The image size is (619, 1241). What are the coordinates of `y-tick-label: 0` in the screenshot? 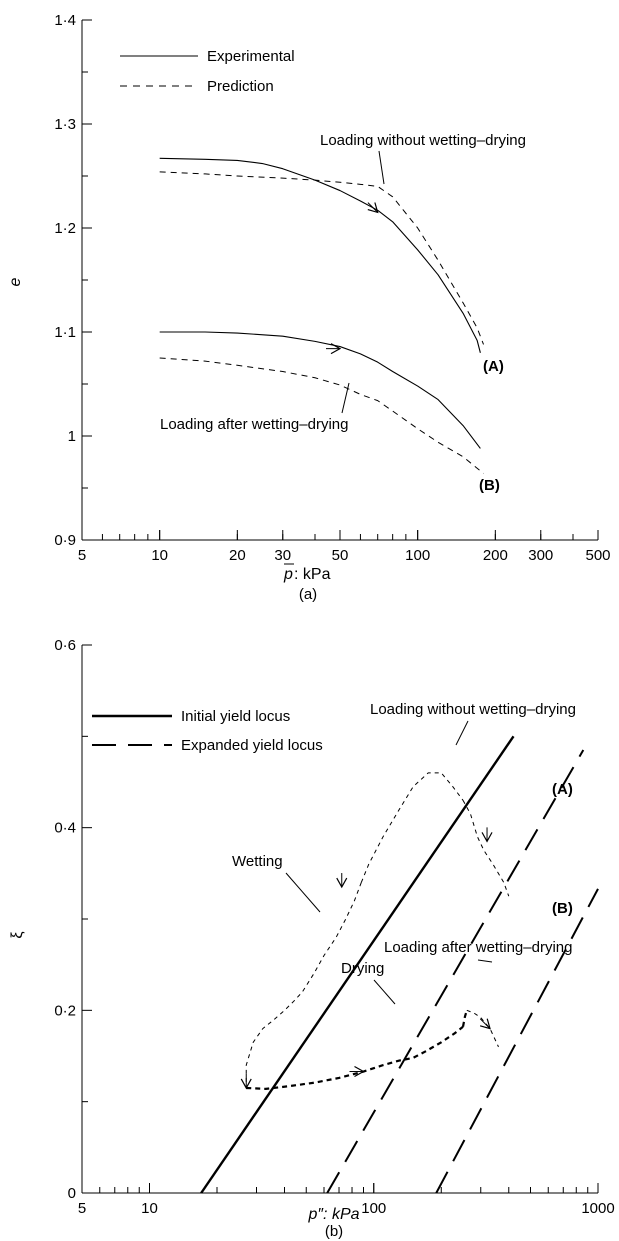 It's located at (72, 1193).